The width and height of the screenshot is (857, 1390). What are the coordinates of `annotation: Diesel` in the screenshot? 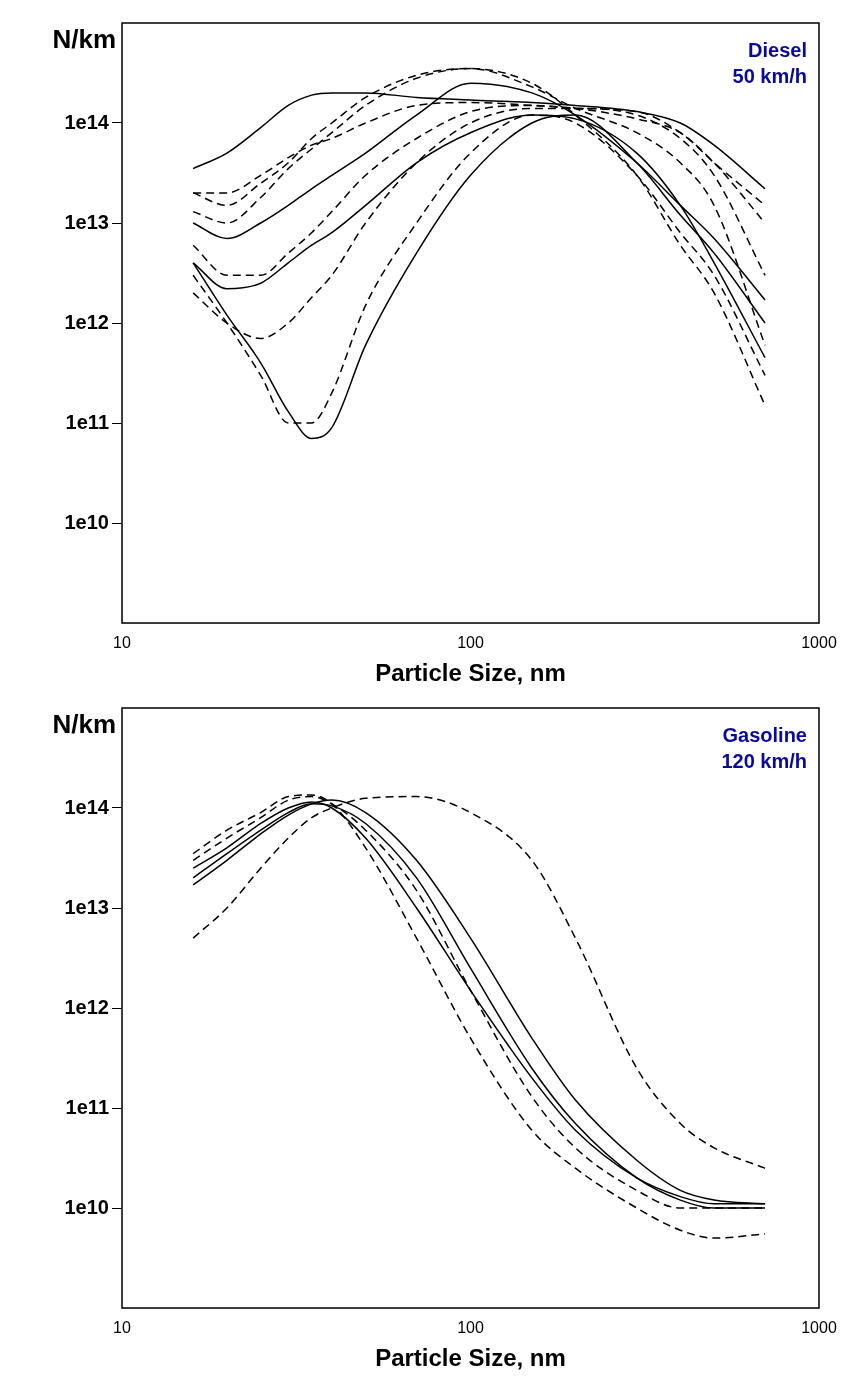 It's located at (777, 49).